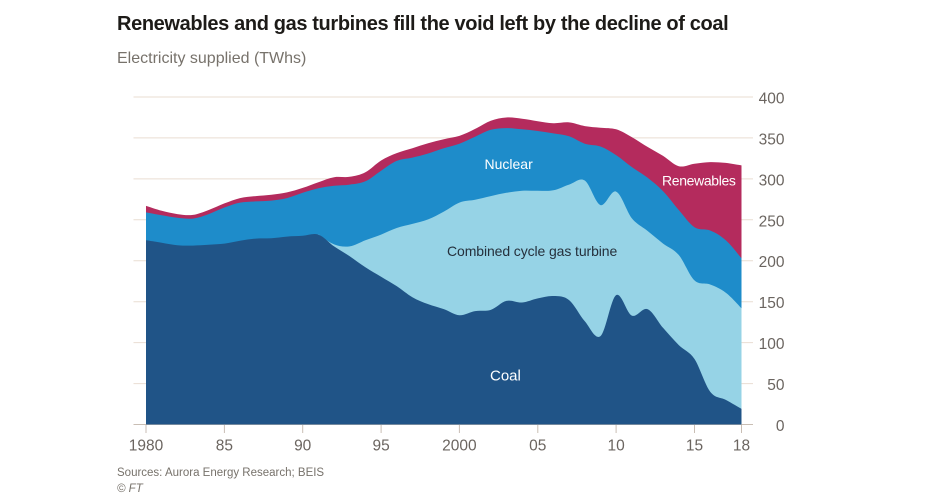 This screenshot has height=500, width=927. I want to click on svg-text: 85, so click(224, 446).